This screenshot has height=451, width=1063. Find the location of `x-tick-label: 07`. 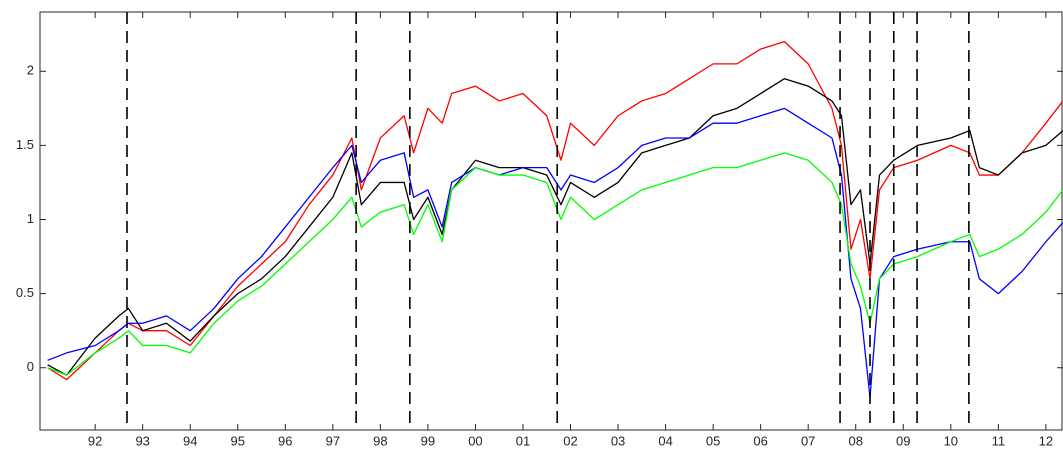

x-tick-label: 07 is located at coordinates (808, 440).